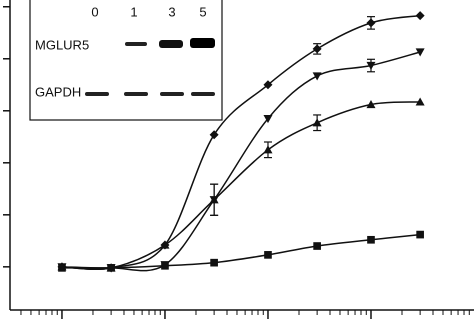 The image size is (474, 319). What do you see at coordinates (171, 11) in the screenshot?
I see `lane-label: 3` at bounding box center [171, 11].